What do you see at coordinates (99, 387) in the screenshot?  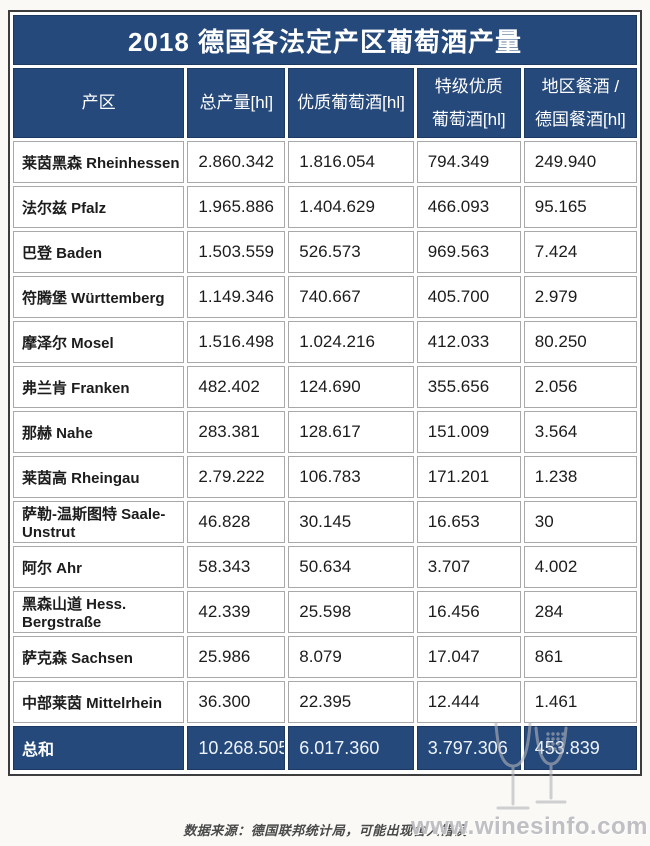 I see `region-cell: 弗兰肯 Franken` at bounding box center [99, 387].